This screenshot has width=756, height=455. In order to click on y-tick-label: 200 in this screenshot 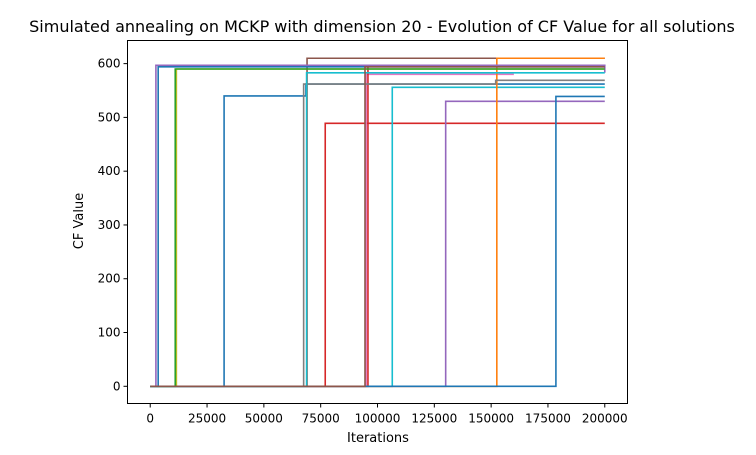, I will do `click(109, 279)`.